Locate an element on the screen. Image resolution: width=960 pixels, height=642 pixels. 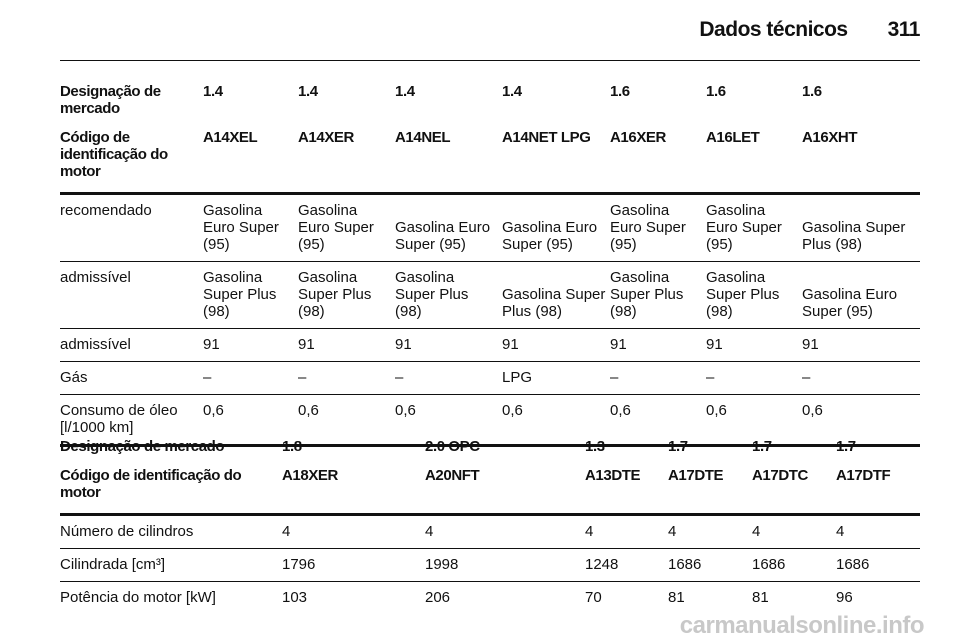
cell: A14XER is located at coordinates (326, 137).